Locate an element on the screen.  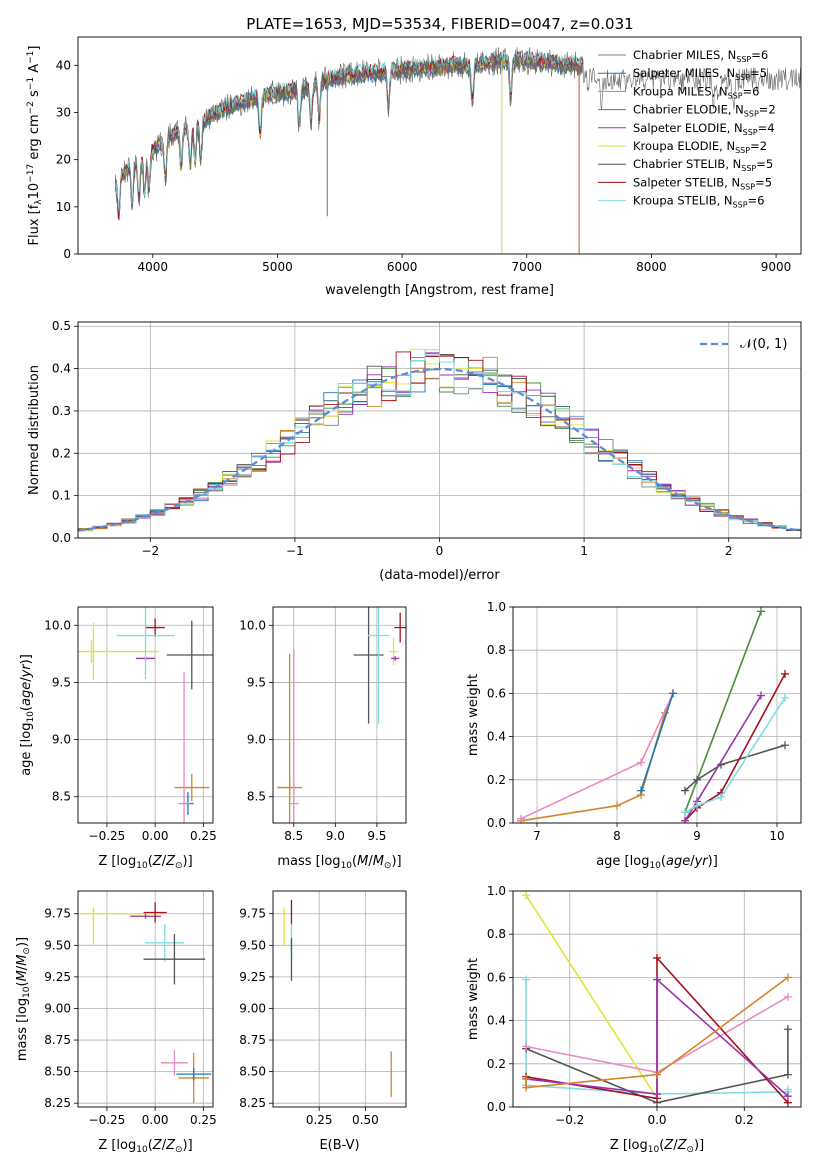
x-axis-label: age [log10(age/yr)] is located at coordinates (657, 862).